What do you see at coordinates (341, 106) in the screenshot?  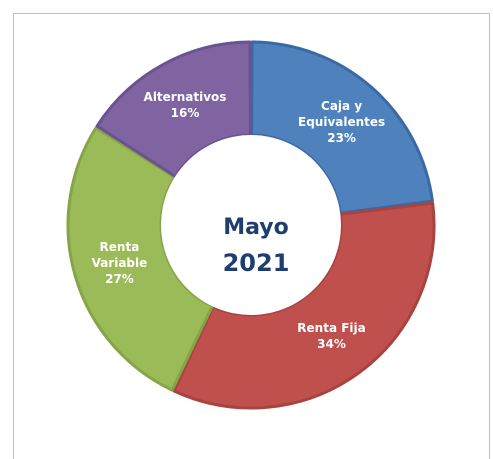 I see `slice-name-line: Caja y` at bounding box center [341, 106].